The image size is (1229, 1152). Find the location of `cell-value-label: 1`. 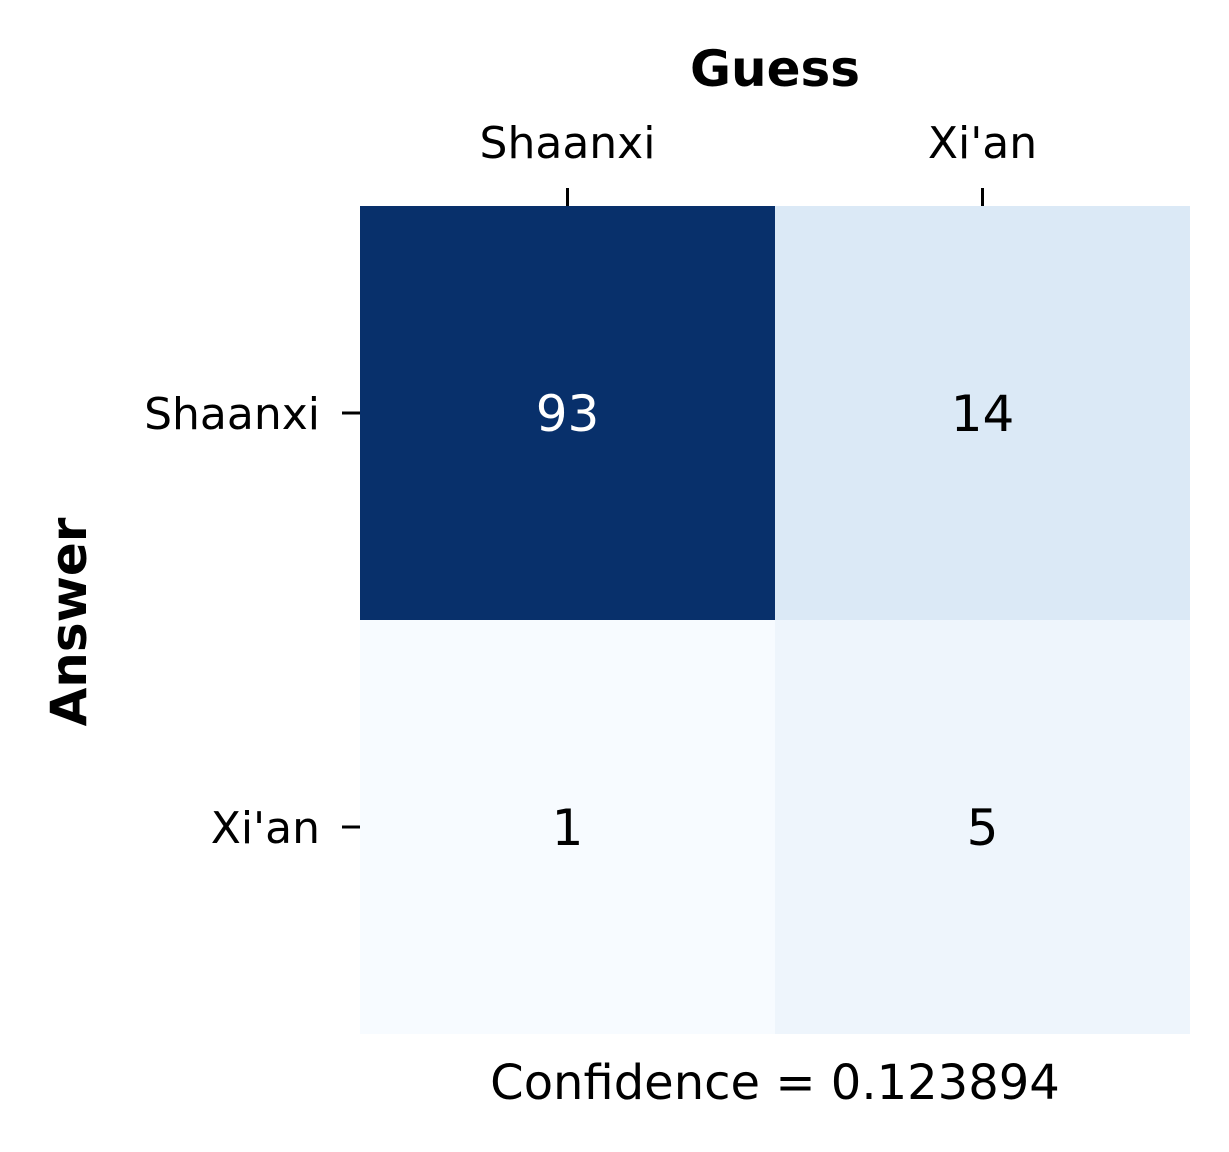

cell-value-label: 1 is located at coordinates (568, 828).